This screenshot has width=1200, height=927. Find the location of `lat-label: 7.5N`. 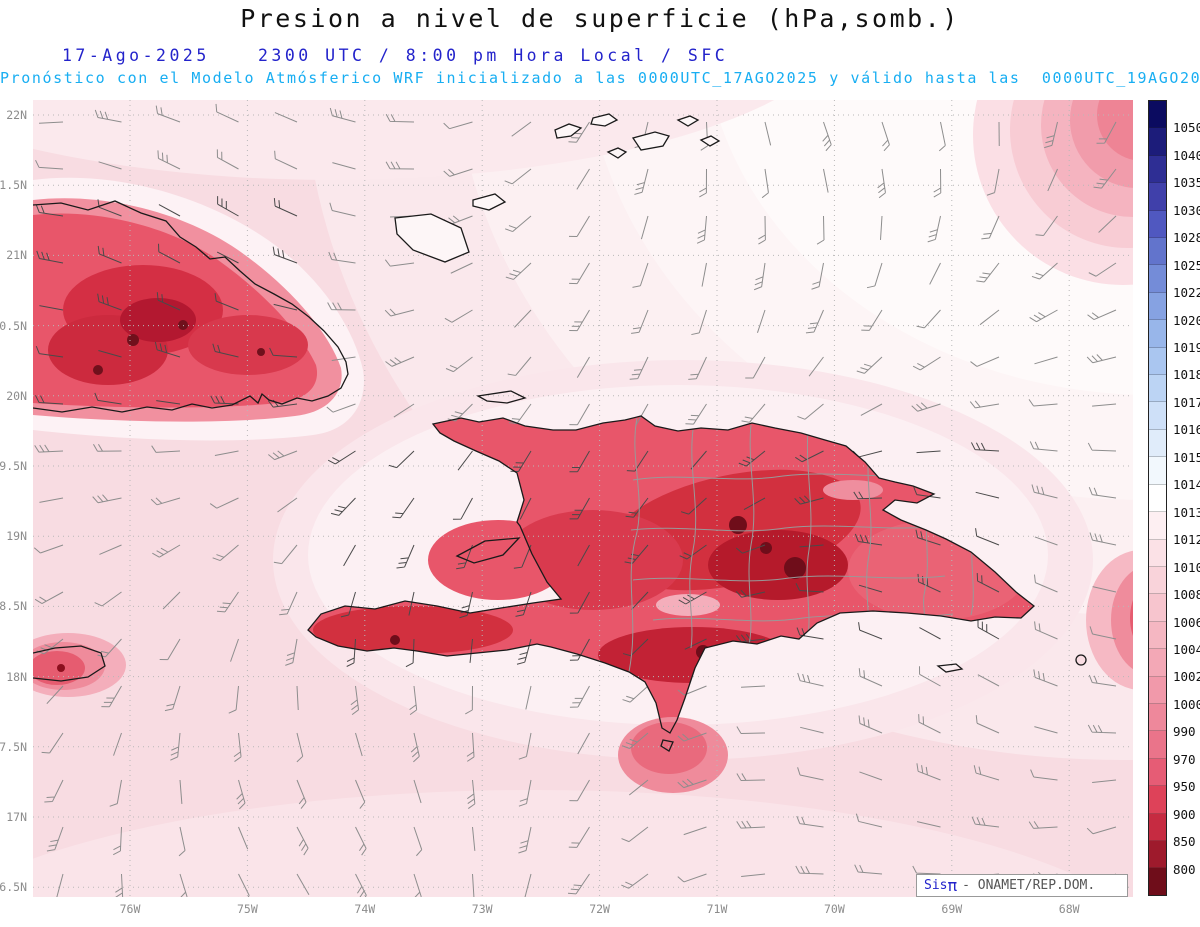

lat-label: 7.5N is located at coordinates (13, 746).